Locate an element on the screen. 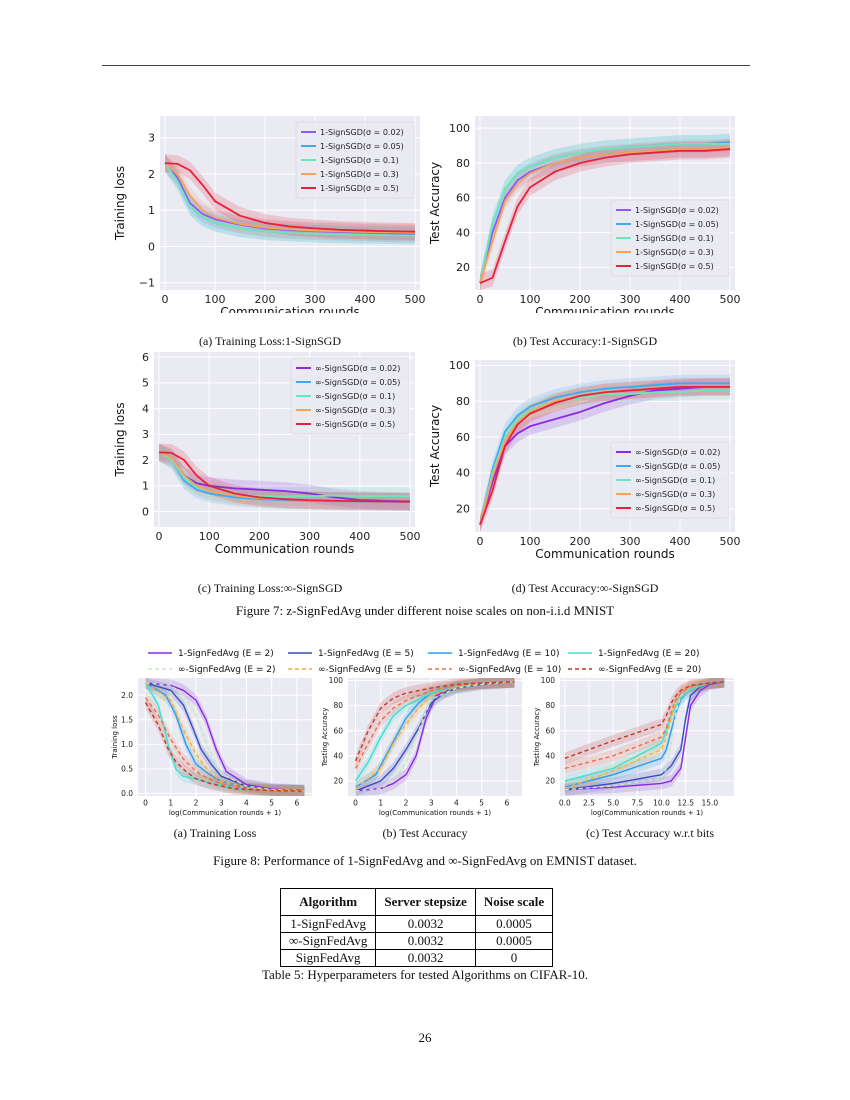 The height and width of the screenshot is (1100, 850). y-tick-label: 1.0 is located at coordinates (127, 744).